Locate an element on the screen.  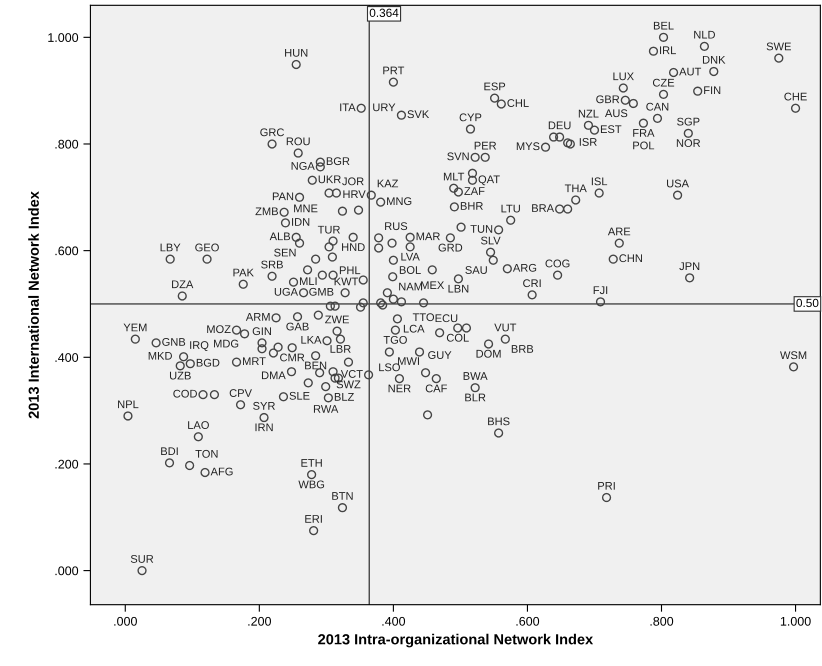
annotation: FIN is located at coordinates (712, 90).